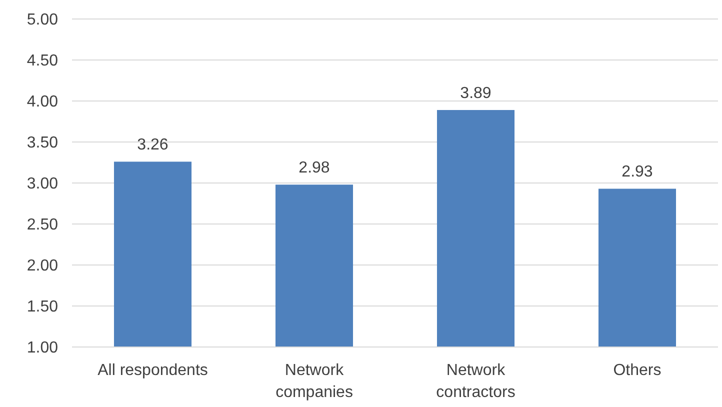  Describe the element at coordinates (314, 381) in the screenshot. I see `x-tick-label: Network companies` at that location.